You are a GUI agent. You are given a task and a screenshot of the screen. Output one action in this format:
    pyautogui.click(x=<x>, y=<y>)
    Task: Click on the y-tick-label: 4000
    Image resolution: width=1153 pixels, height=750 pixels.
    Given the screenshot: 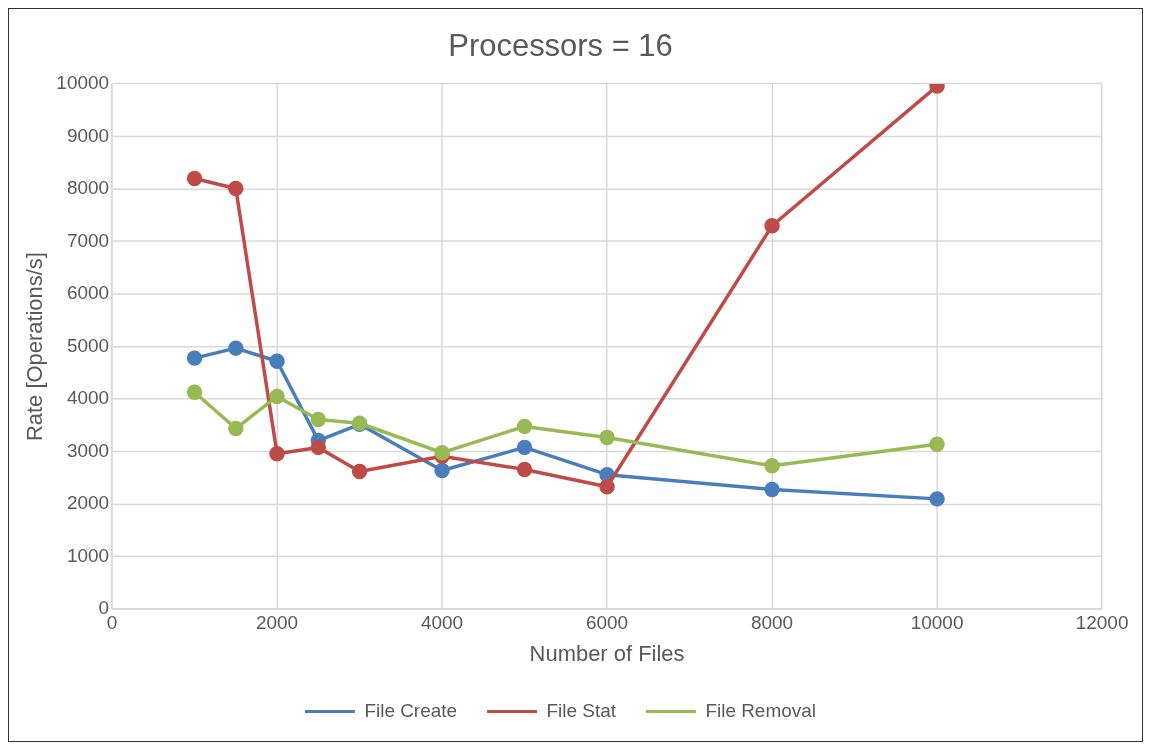 What is the action you would take?
    pyautogui.click(x=88, y=398)
    